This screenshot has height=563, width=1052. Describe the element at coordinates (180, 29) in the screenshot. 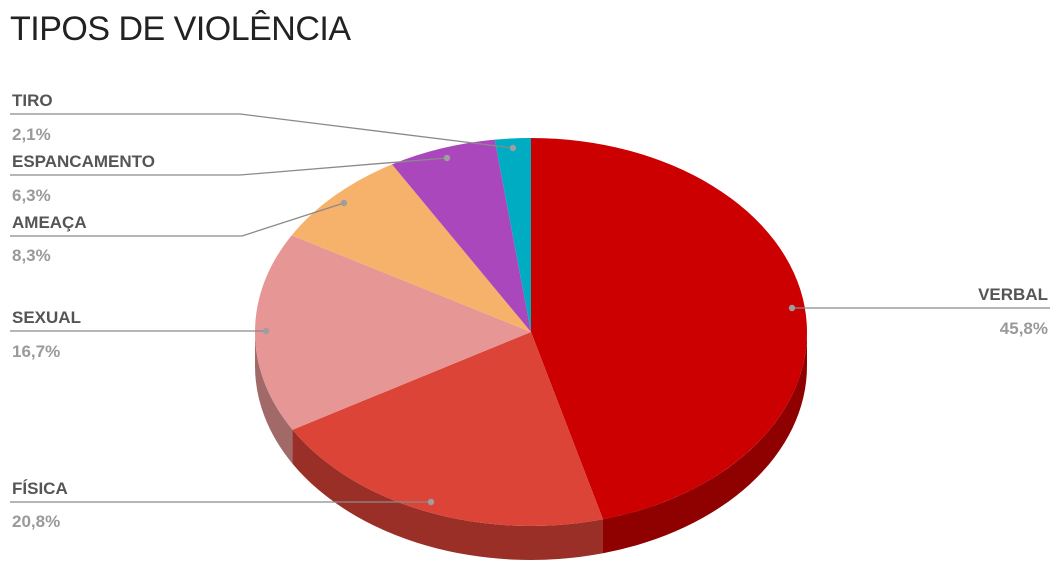

I see `chart-title: TIPOS DE VIOLÊNCIA` at that location.